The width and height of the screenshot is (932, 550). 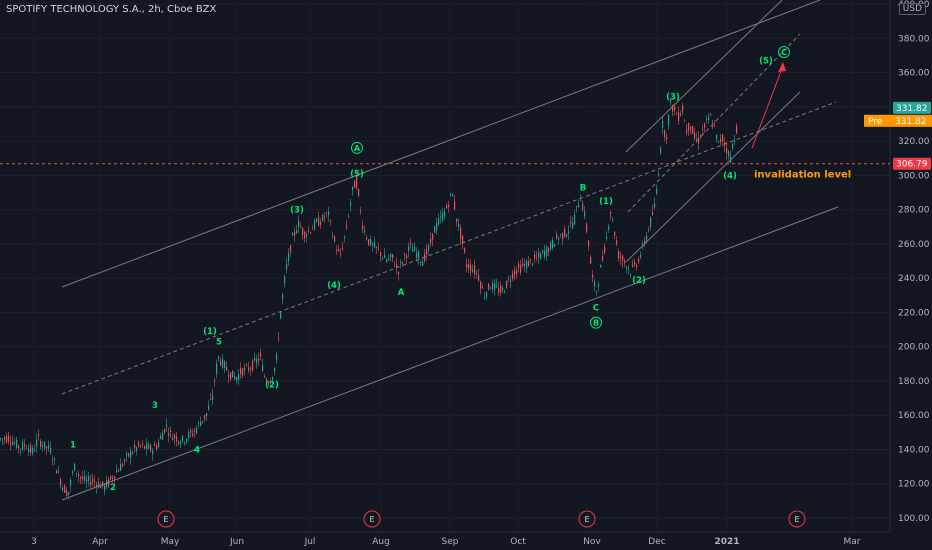 What do you see at coordinates (210, 332) in the screenshot?
I see `wave-label: (1)` at bounding box center [210, 332].